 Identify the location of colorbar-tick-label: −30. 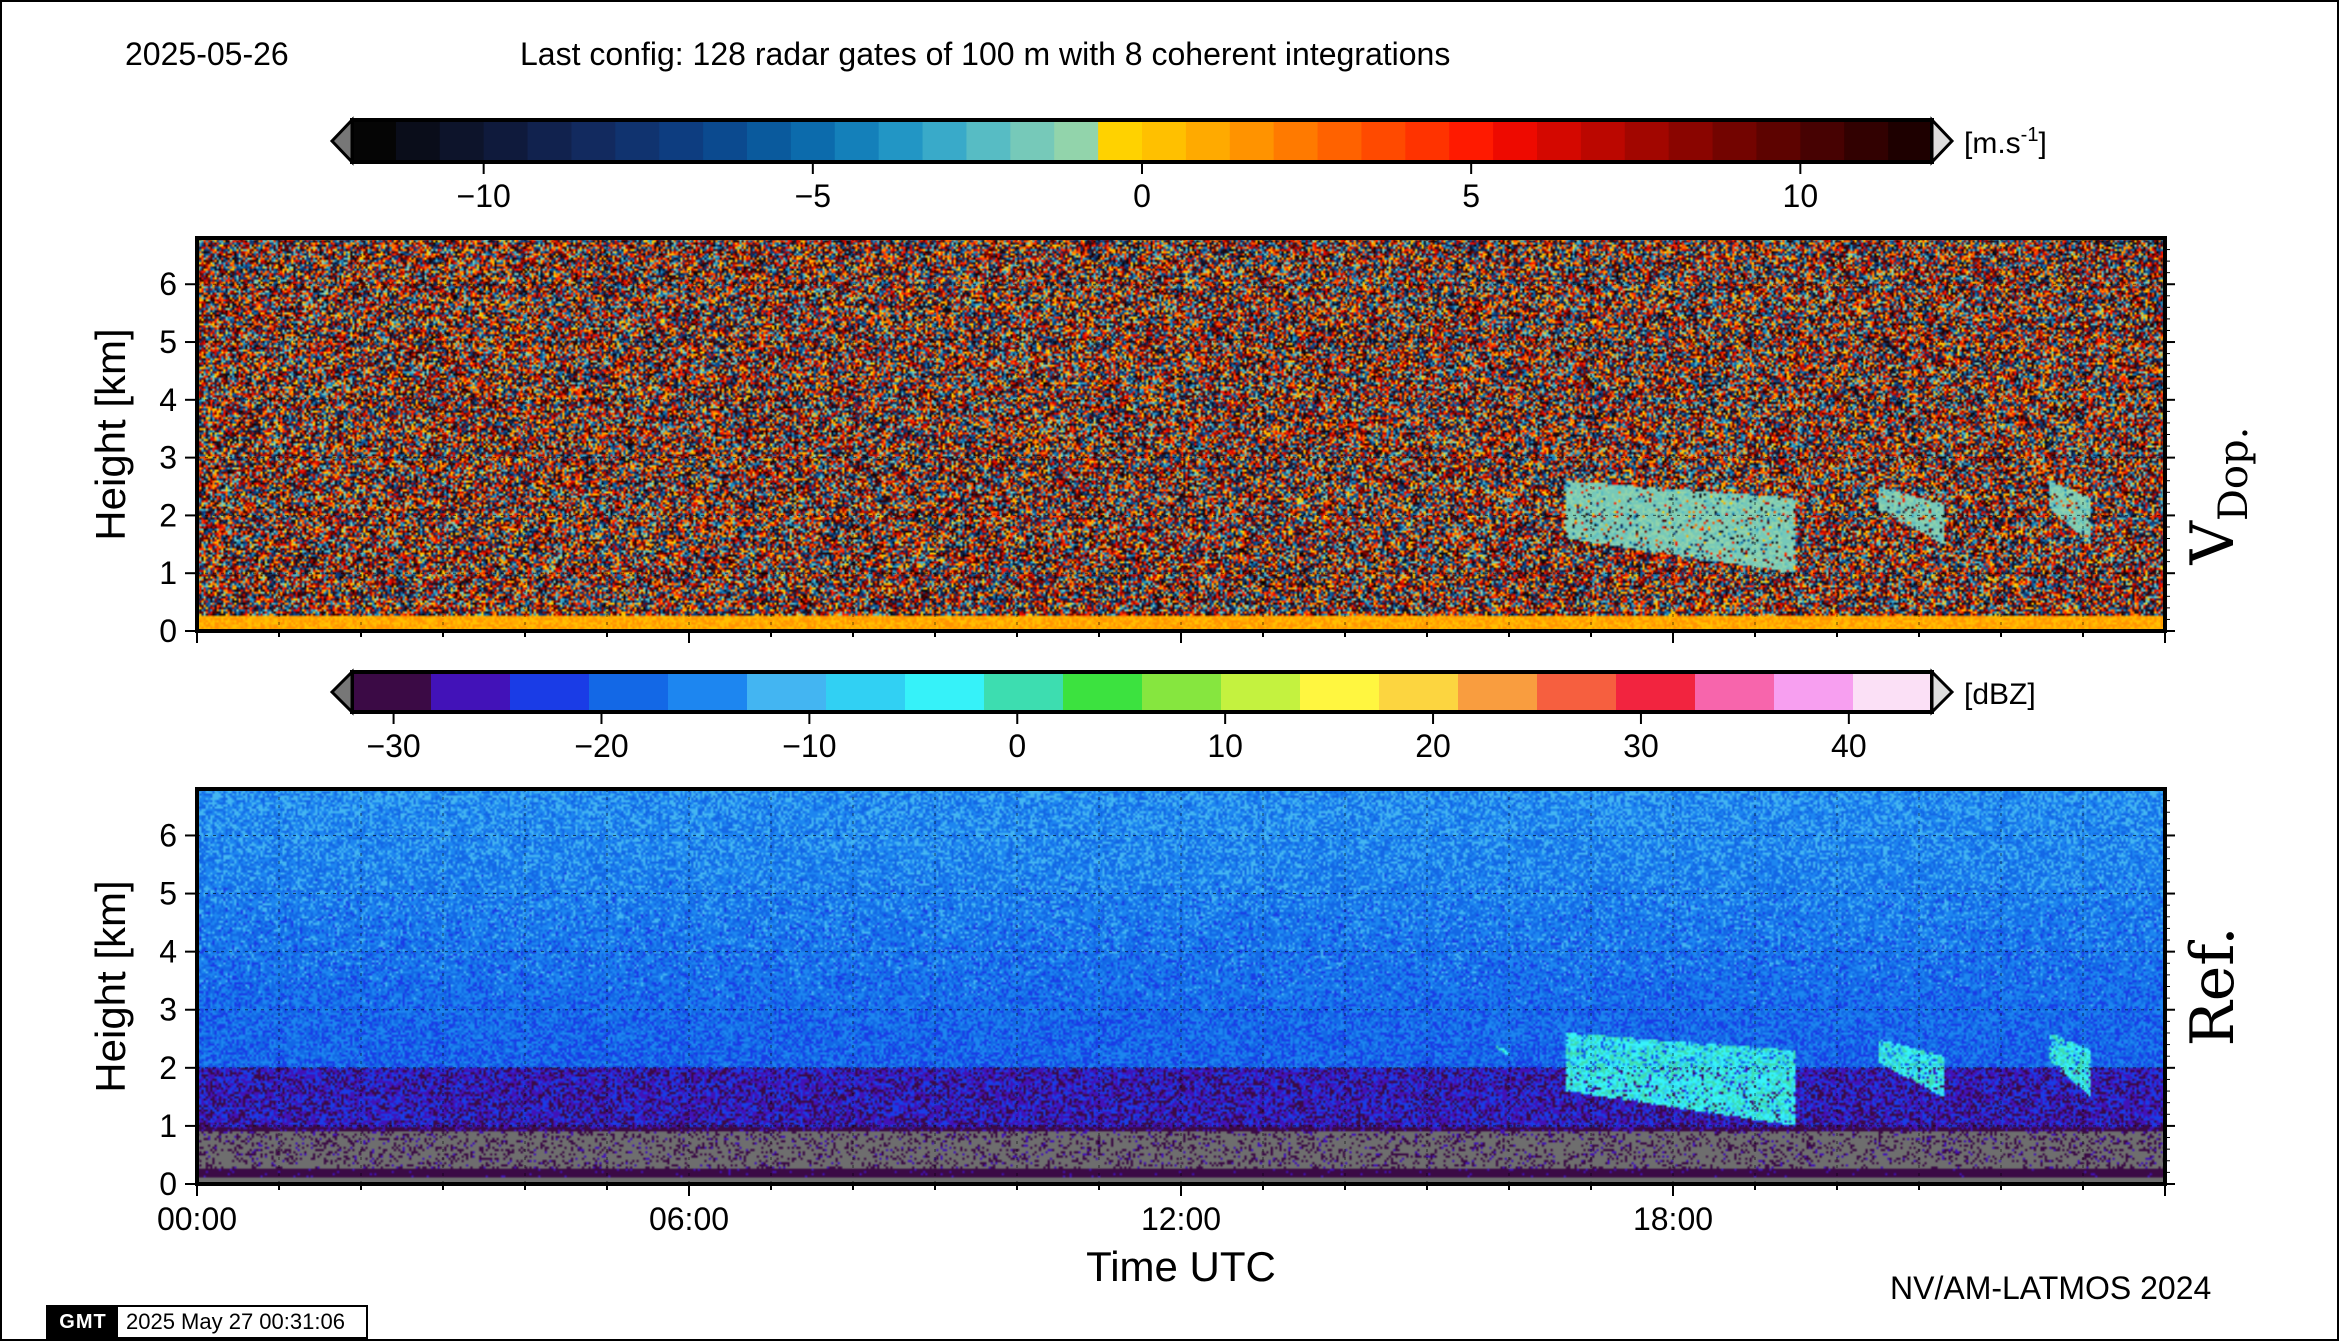
(393, 746).